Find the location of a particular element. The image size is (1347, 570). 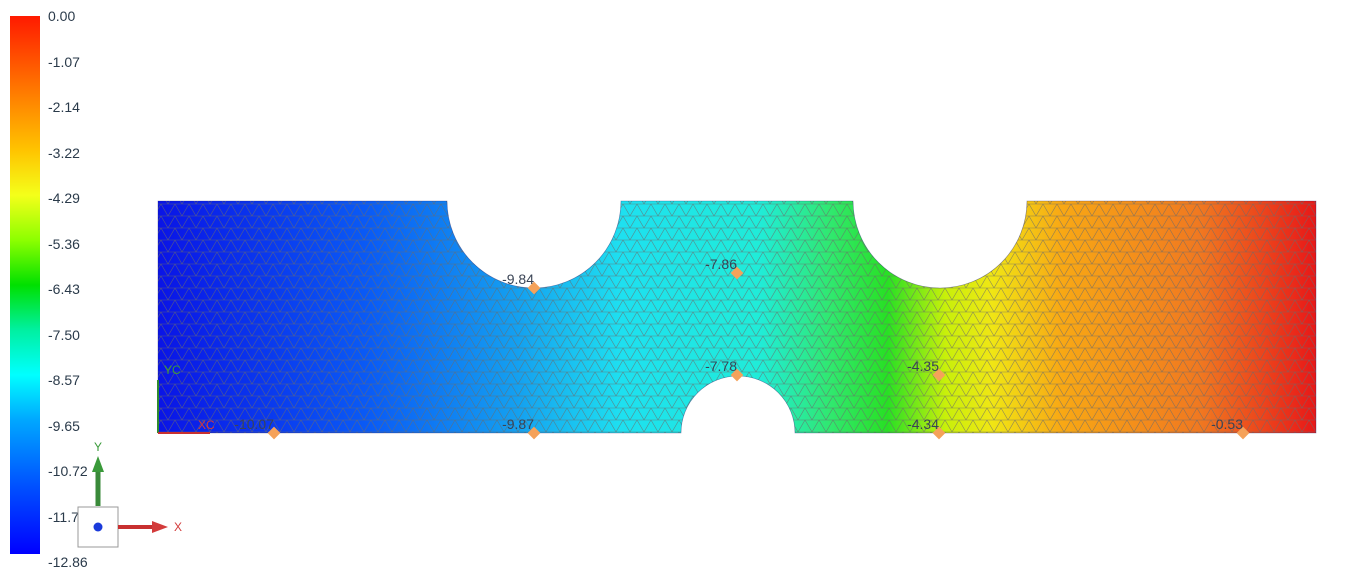

legend-label: -1.07 is located at coordinates (64, 61).